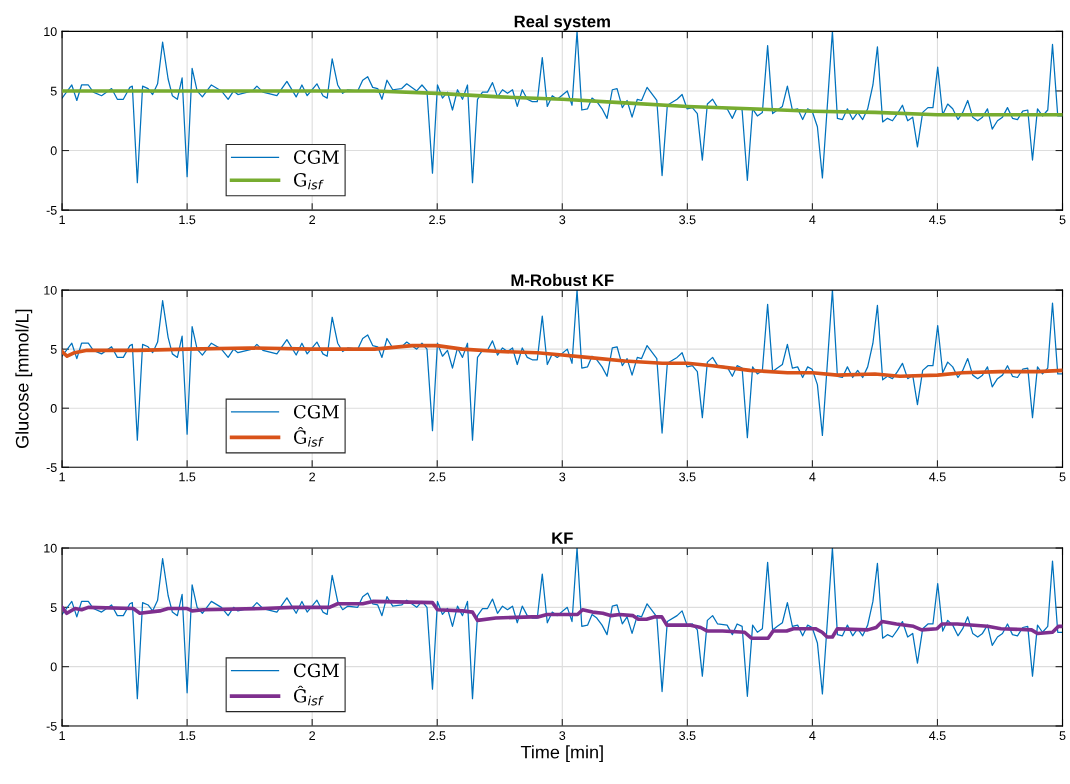 This screenshot has height=784, width=1070. What do you see at coordinates (562, 538) in the screenshot?
I see `chart-title: KF` at bounding box center [562, 538].